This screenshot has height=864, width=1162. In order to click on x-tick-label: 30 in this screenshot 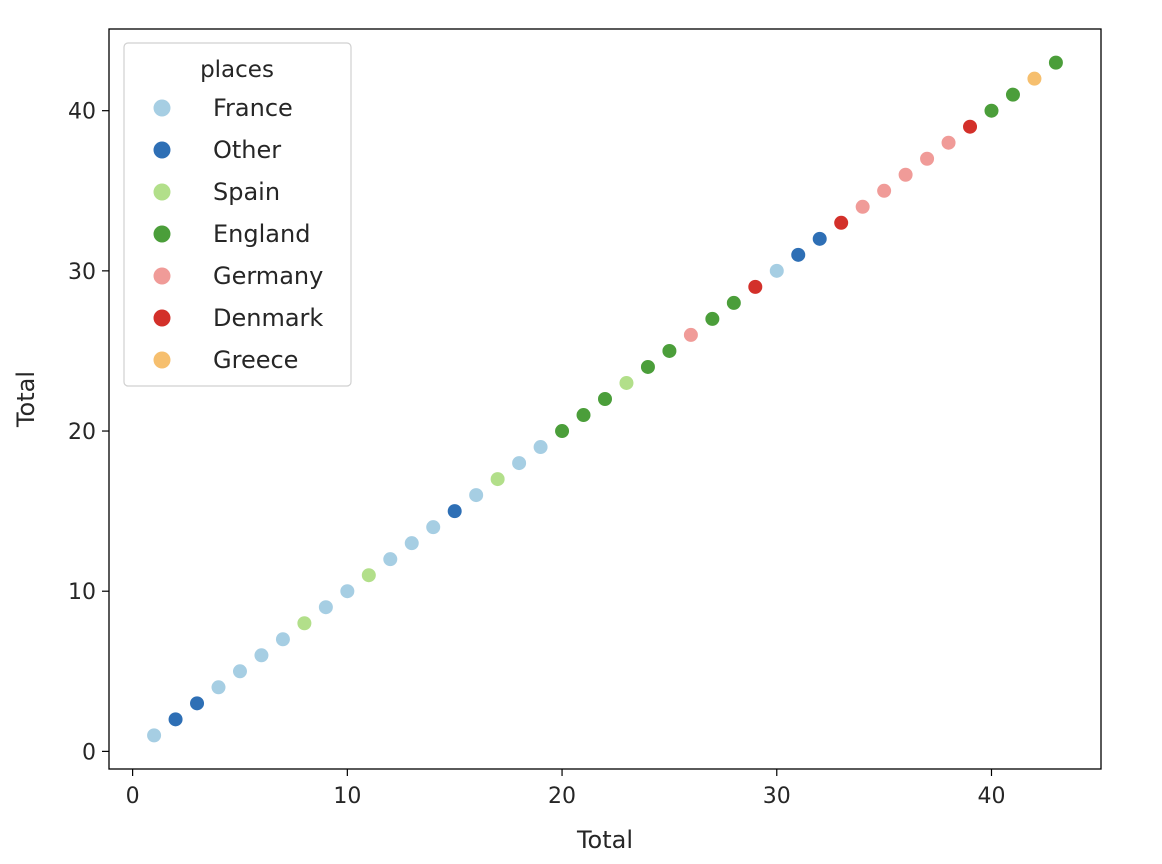, I will do `click(777, 796)`.